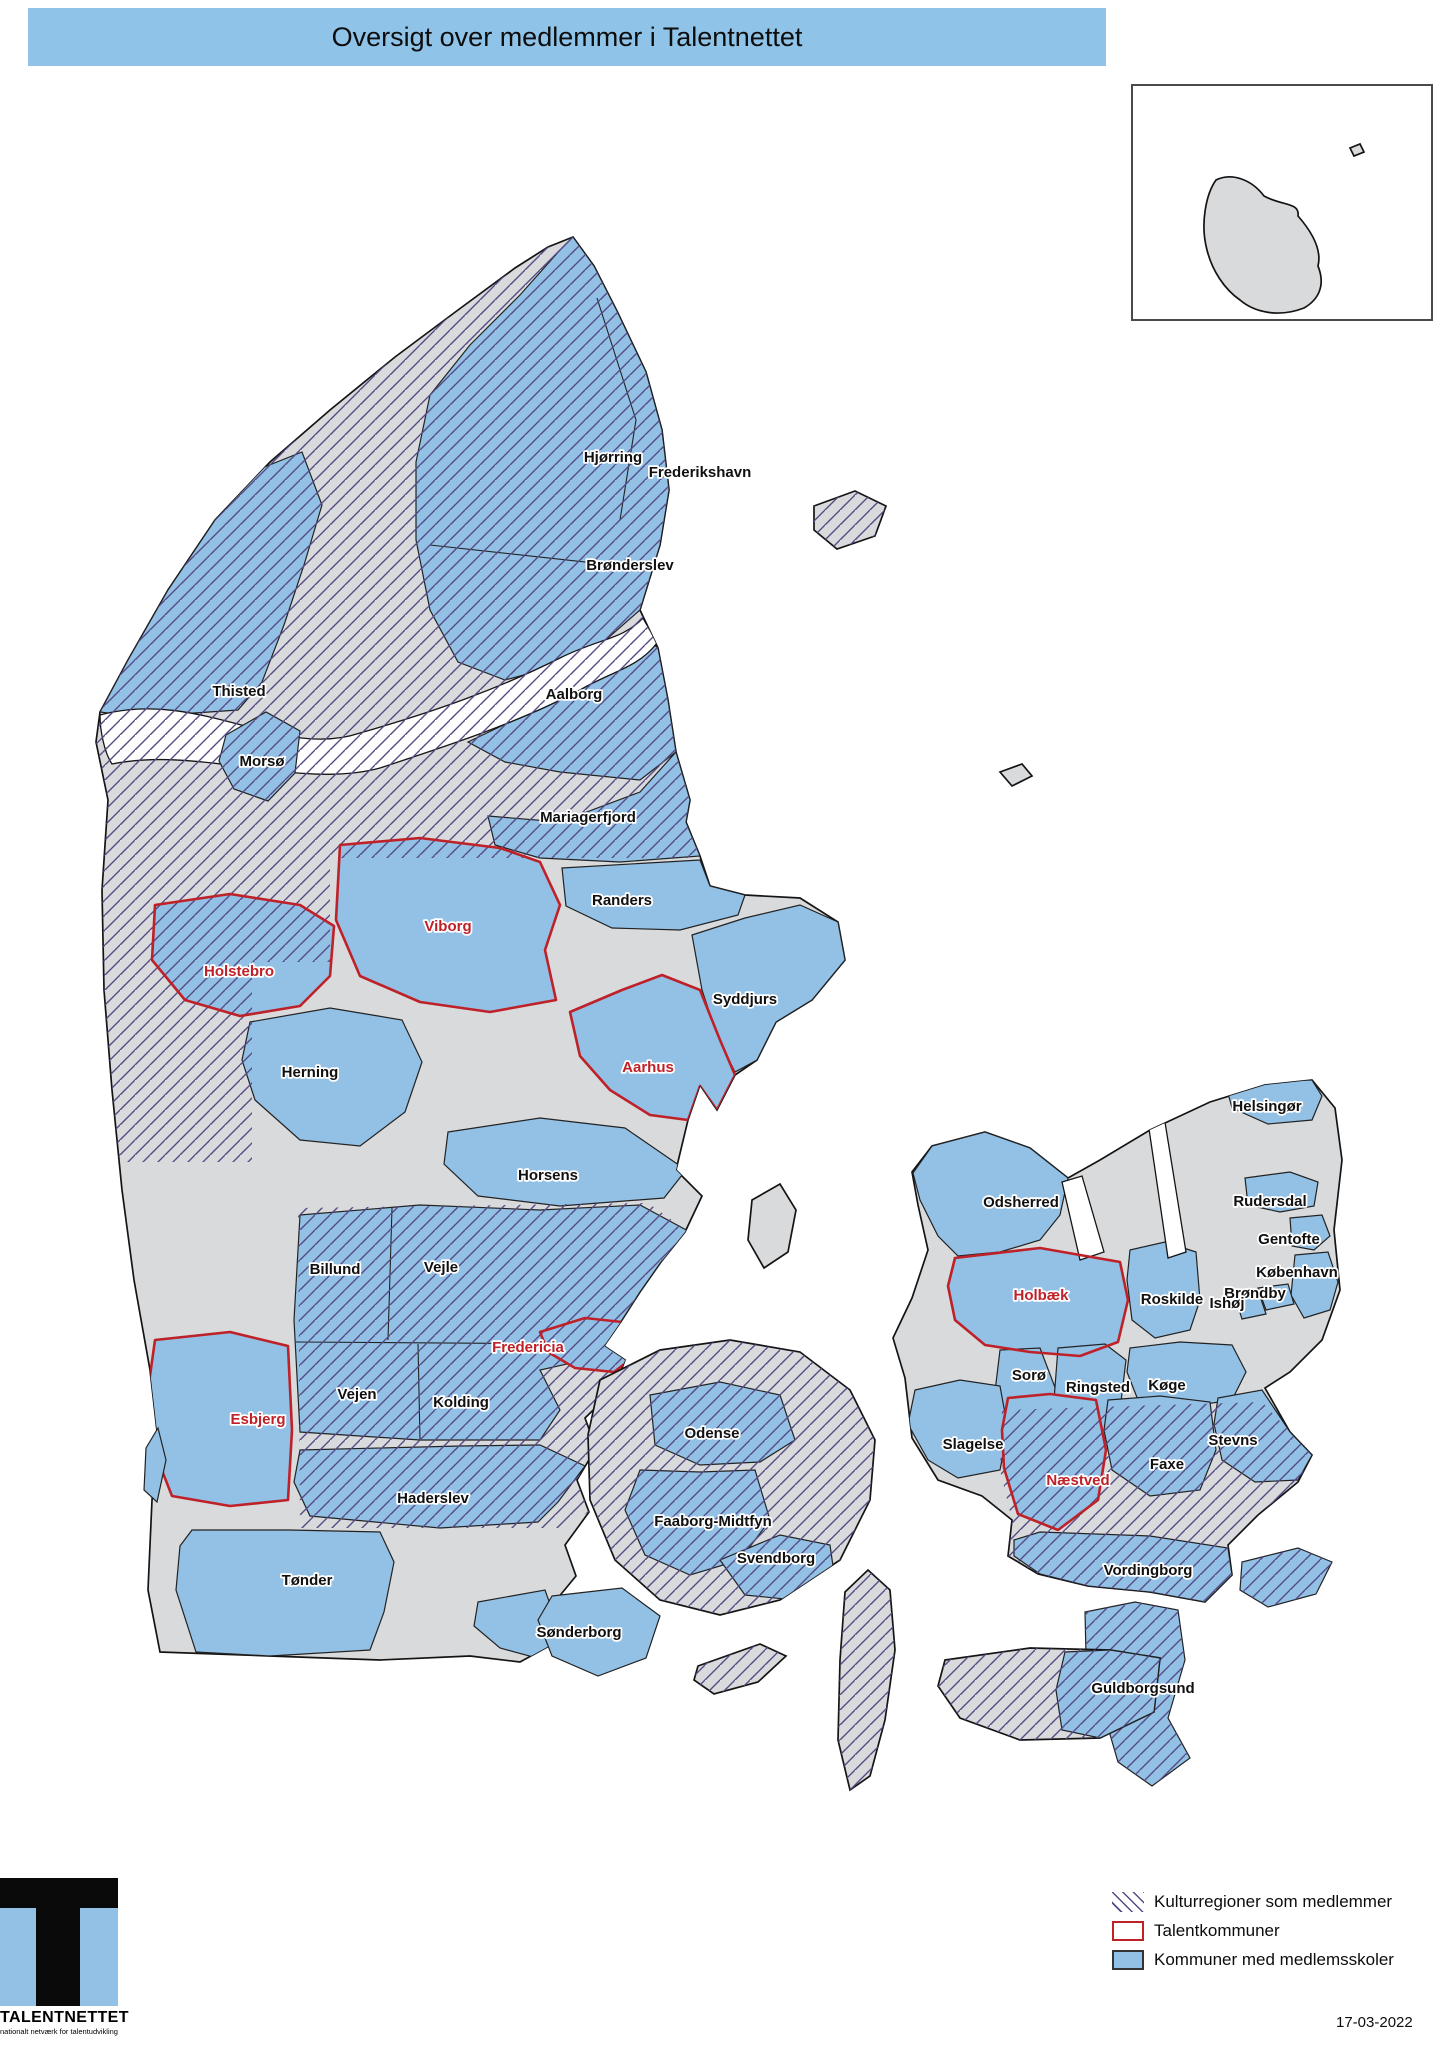  What do you see at coordinates (1142, 1688) in the screenshot?
I see `municipality-label-guldborgsund: Guldborgsund` at bounding box center [1142, 1688].